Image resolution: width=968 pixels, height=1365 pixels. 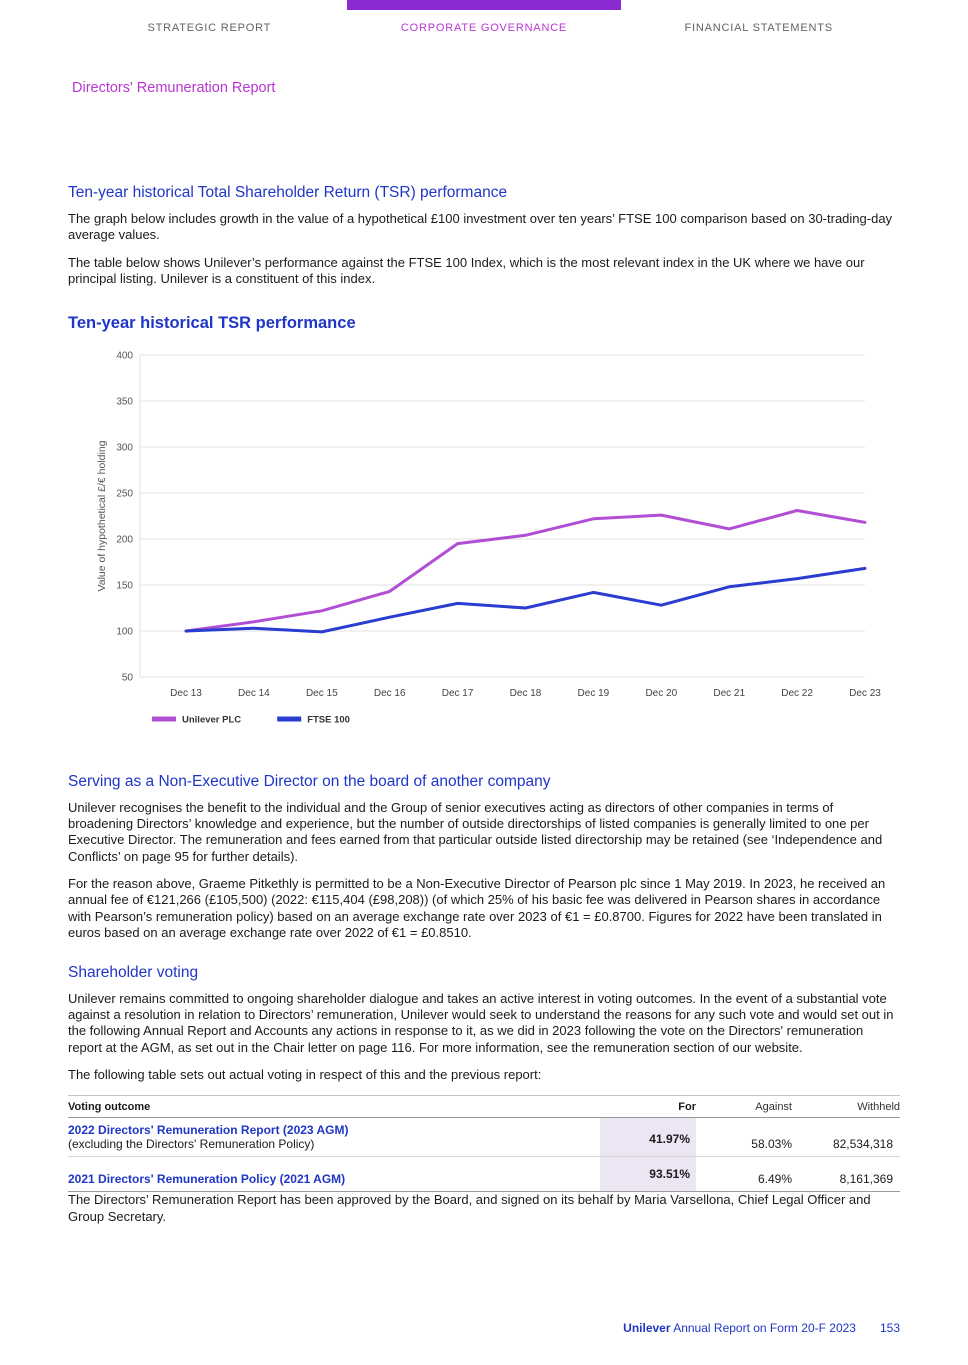 I want to click on svg-text: FTSE 100, so click(x=328, y=719).